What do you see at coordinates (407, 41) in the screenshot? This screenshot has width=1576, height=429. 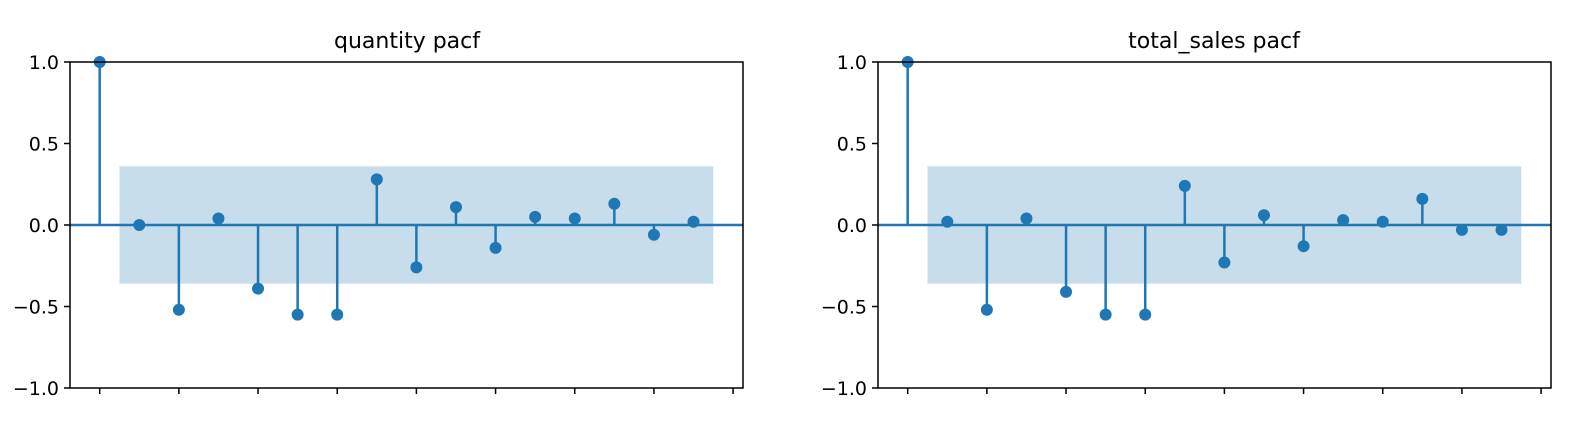 I see `chart-title: quantity pacf` at bounding box center [407, 41].